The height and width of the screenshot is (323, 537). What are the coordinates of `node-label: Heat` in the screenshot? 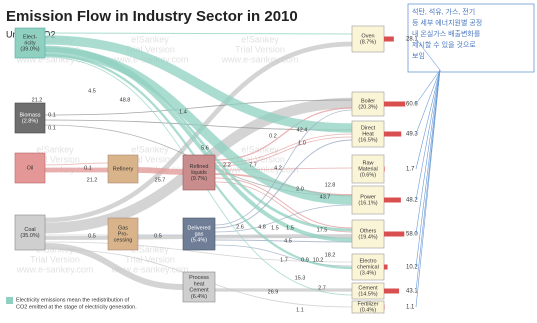 It's located at (368, 134).